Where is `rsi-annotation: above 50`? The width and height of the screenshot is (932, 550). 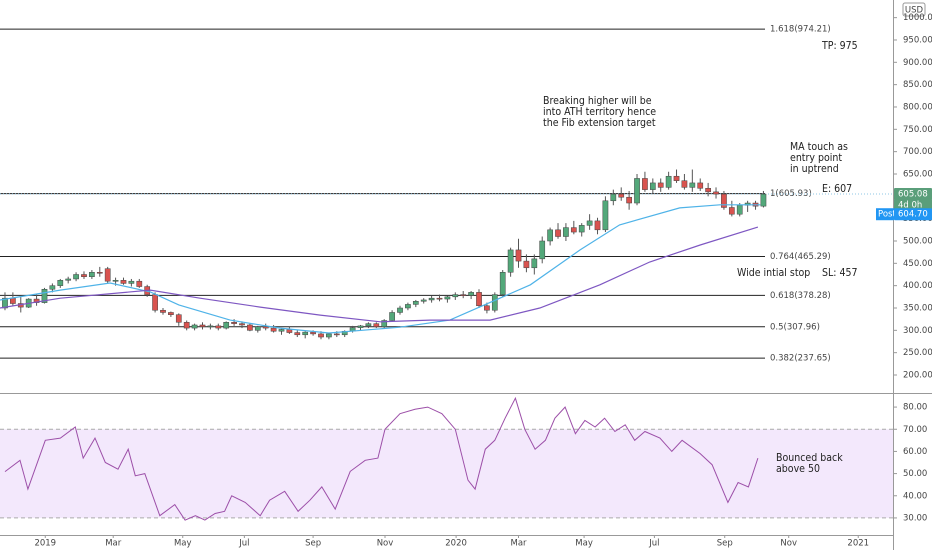
rsi-annotation: above 50 is located at coordinates (798, 469).